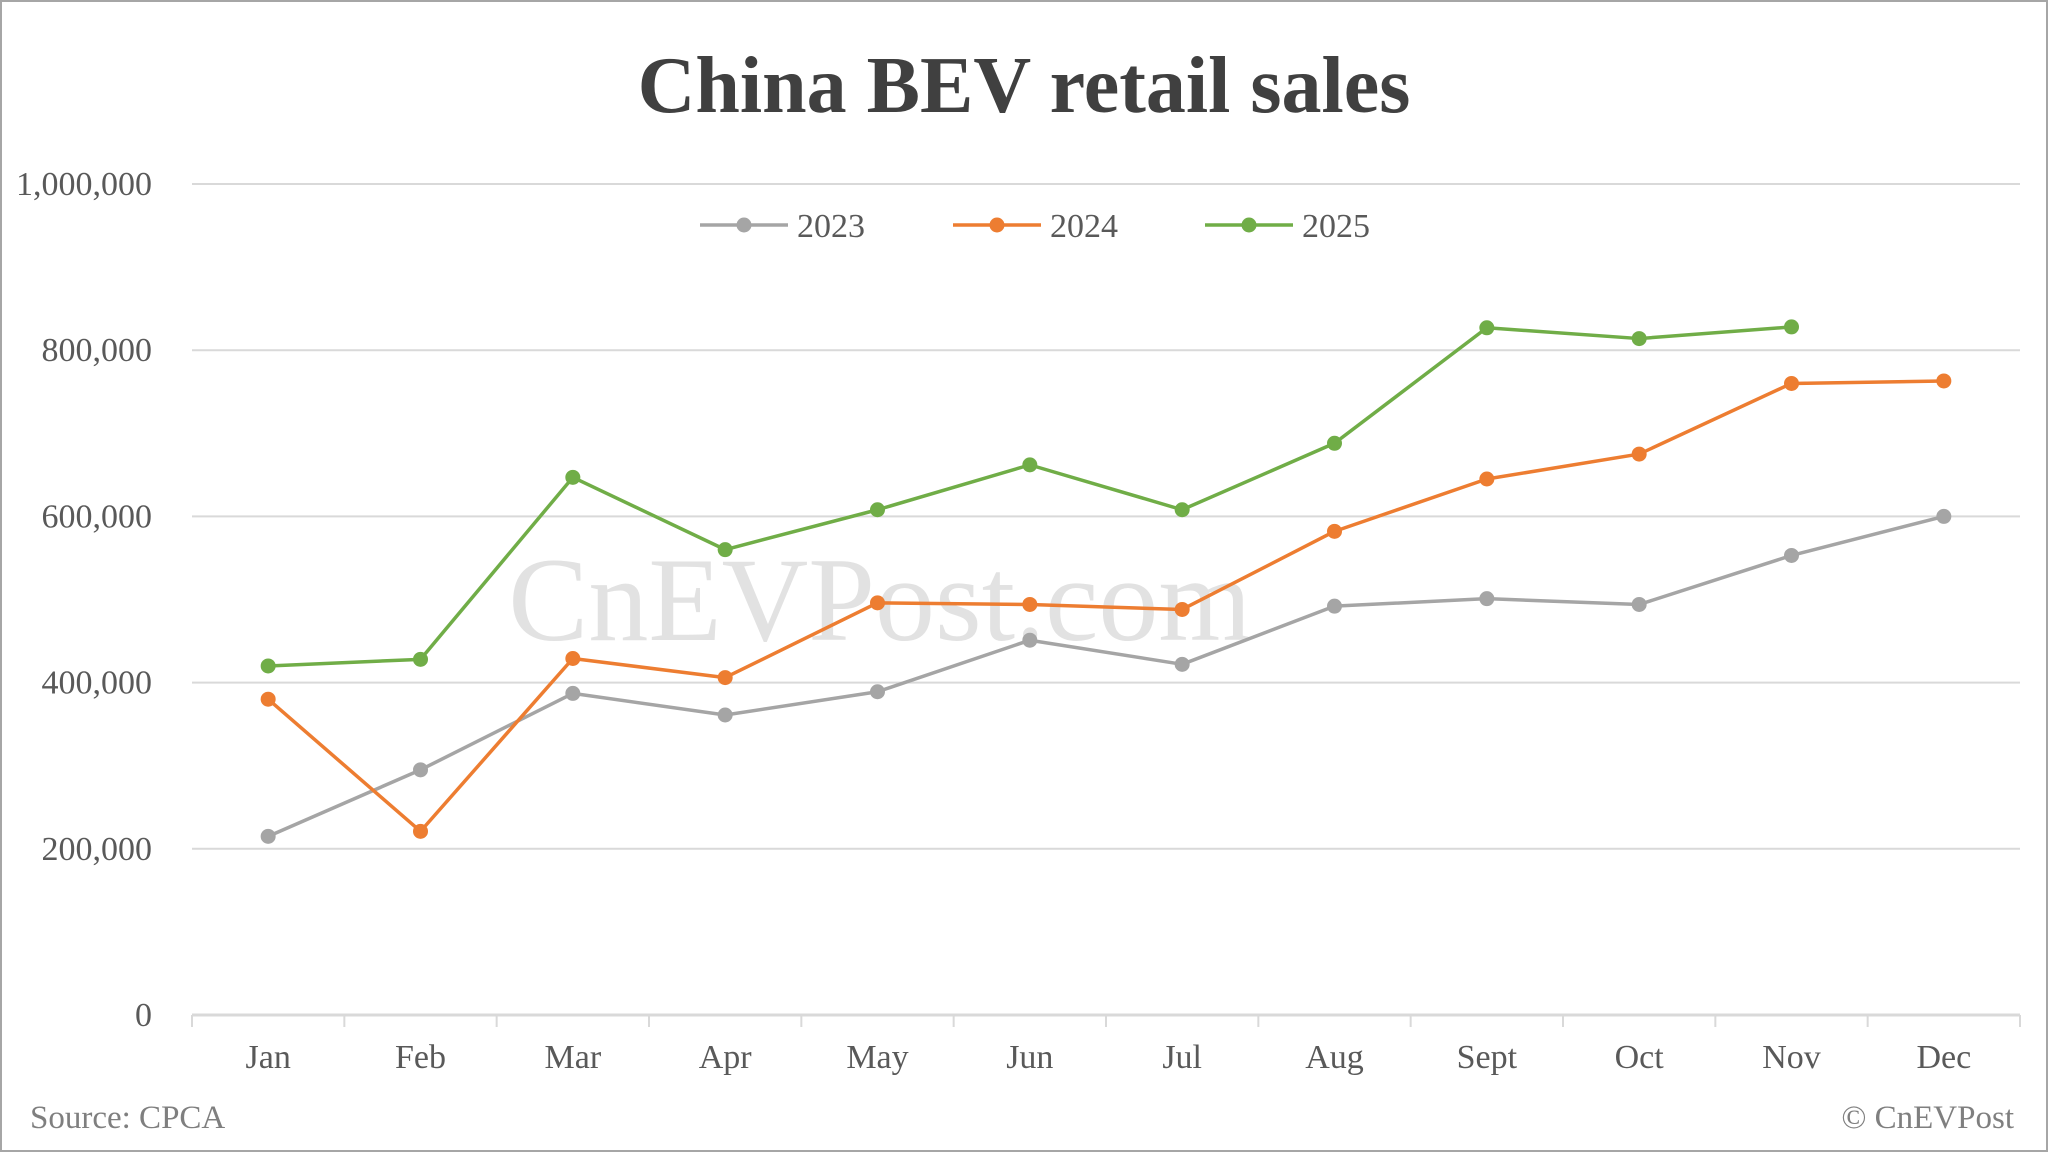 This screenshot has height=1152, width=2048. What do you see at coordinates (1927, 1118) in the screenshot?
I see `copyright-note: © CnEVPost` at bounding box center [1927, 1118].